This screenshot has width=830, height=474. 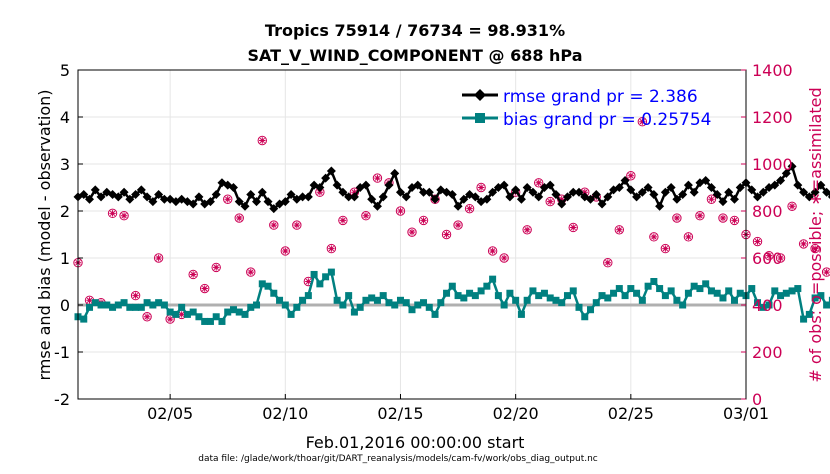 I want to click on chart-title-line2: SAT_V_WIND_COMPONENT @ 688 hPa, so click(x=414, y=55).